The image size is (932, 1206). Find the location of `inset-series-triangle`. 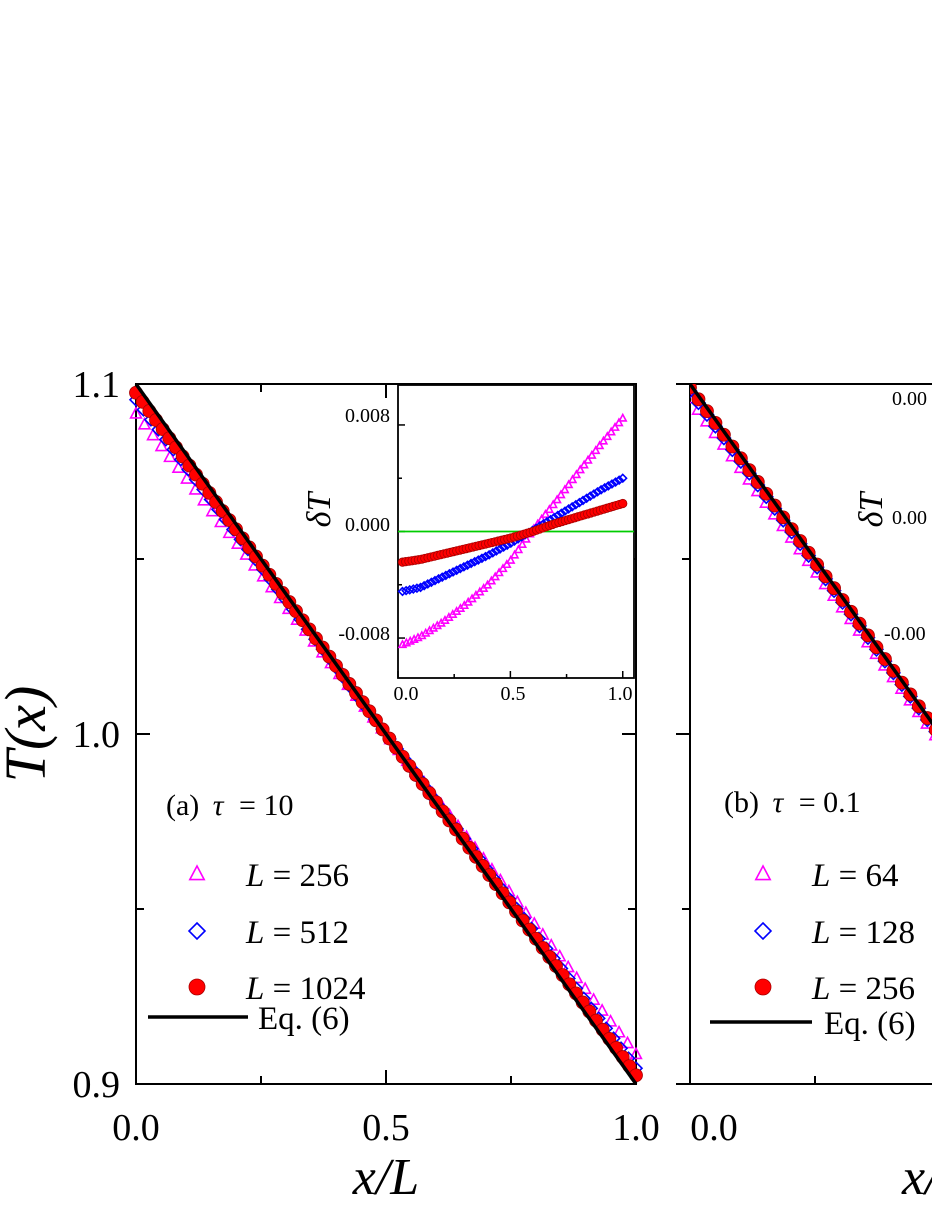

inset-series-triangle is located at coordinates (512, 530).